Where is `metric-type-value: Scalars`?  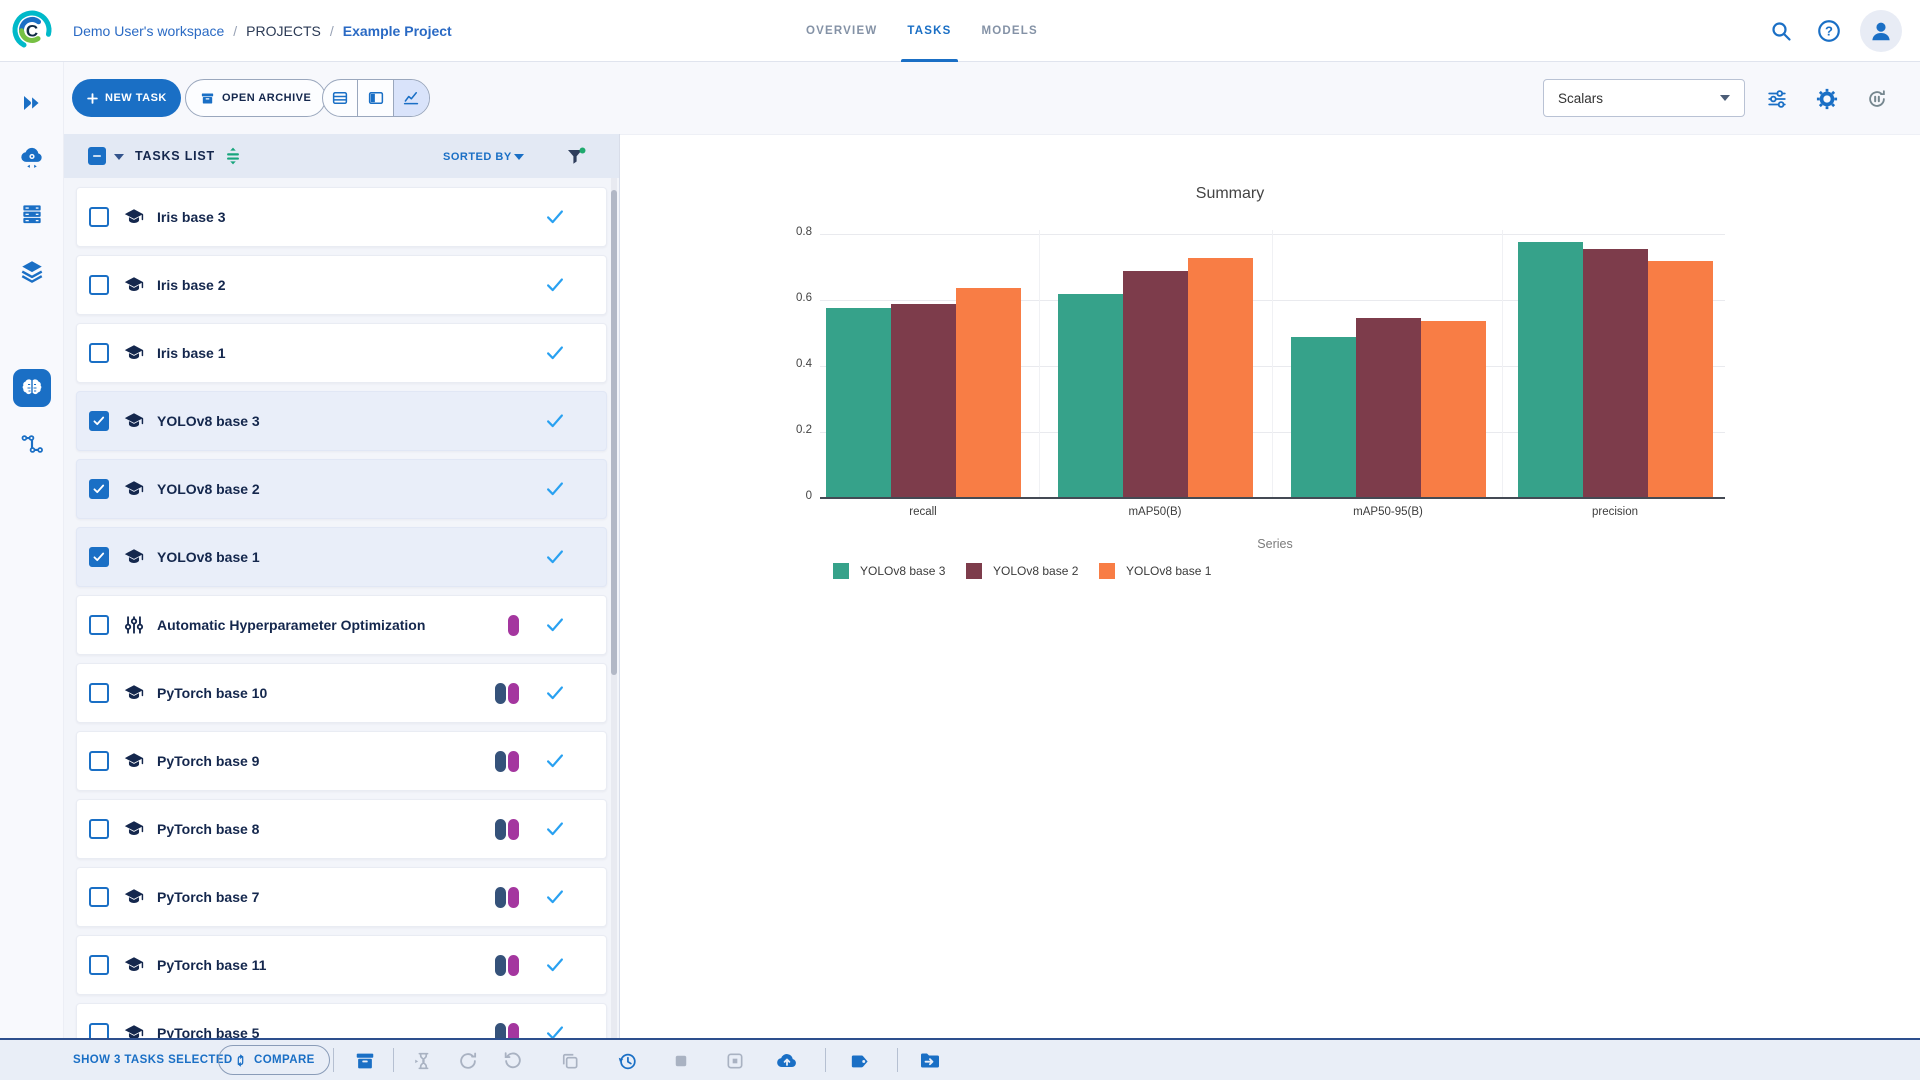 metric-type-value: Scalars is located at coordinates (1581, 98).